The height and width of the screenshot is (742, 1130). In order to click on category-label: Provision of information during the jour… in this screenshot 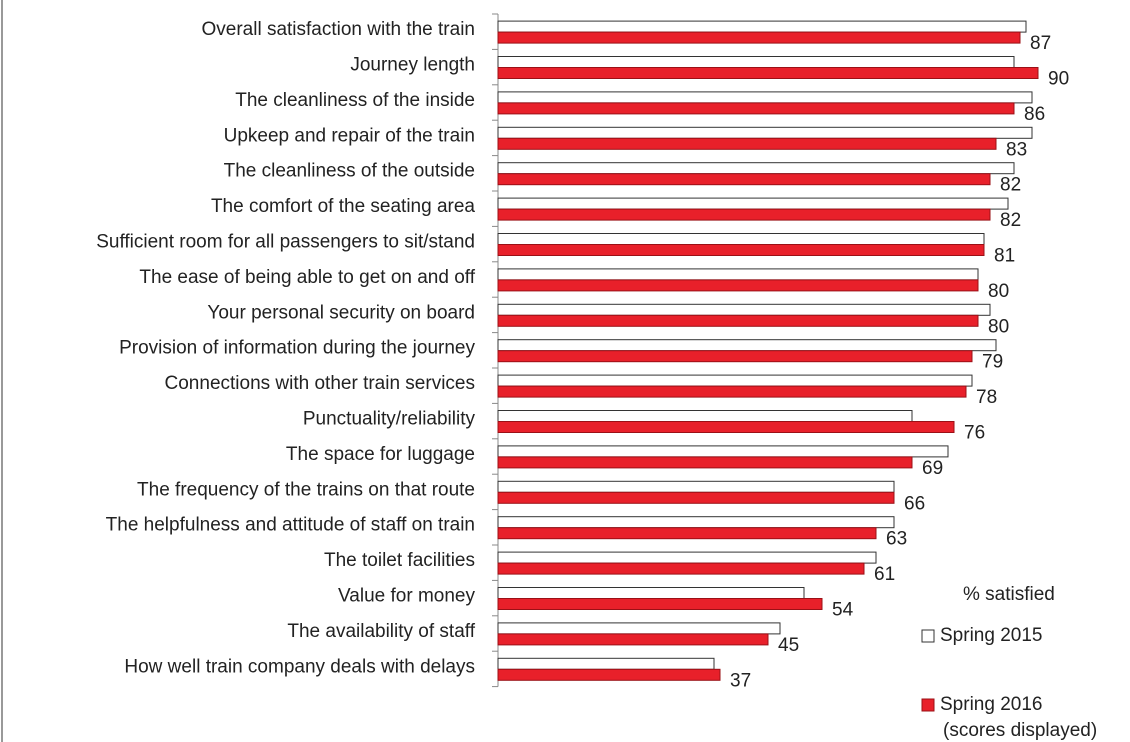, I will do `click(297, 348)`.